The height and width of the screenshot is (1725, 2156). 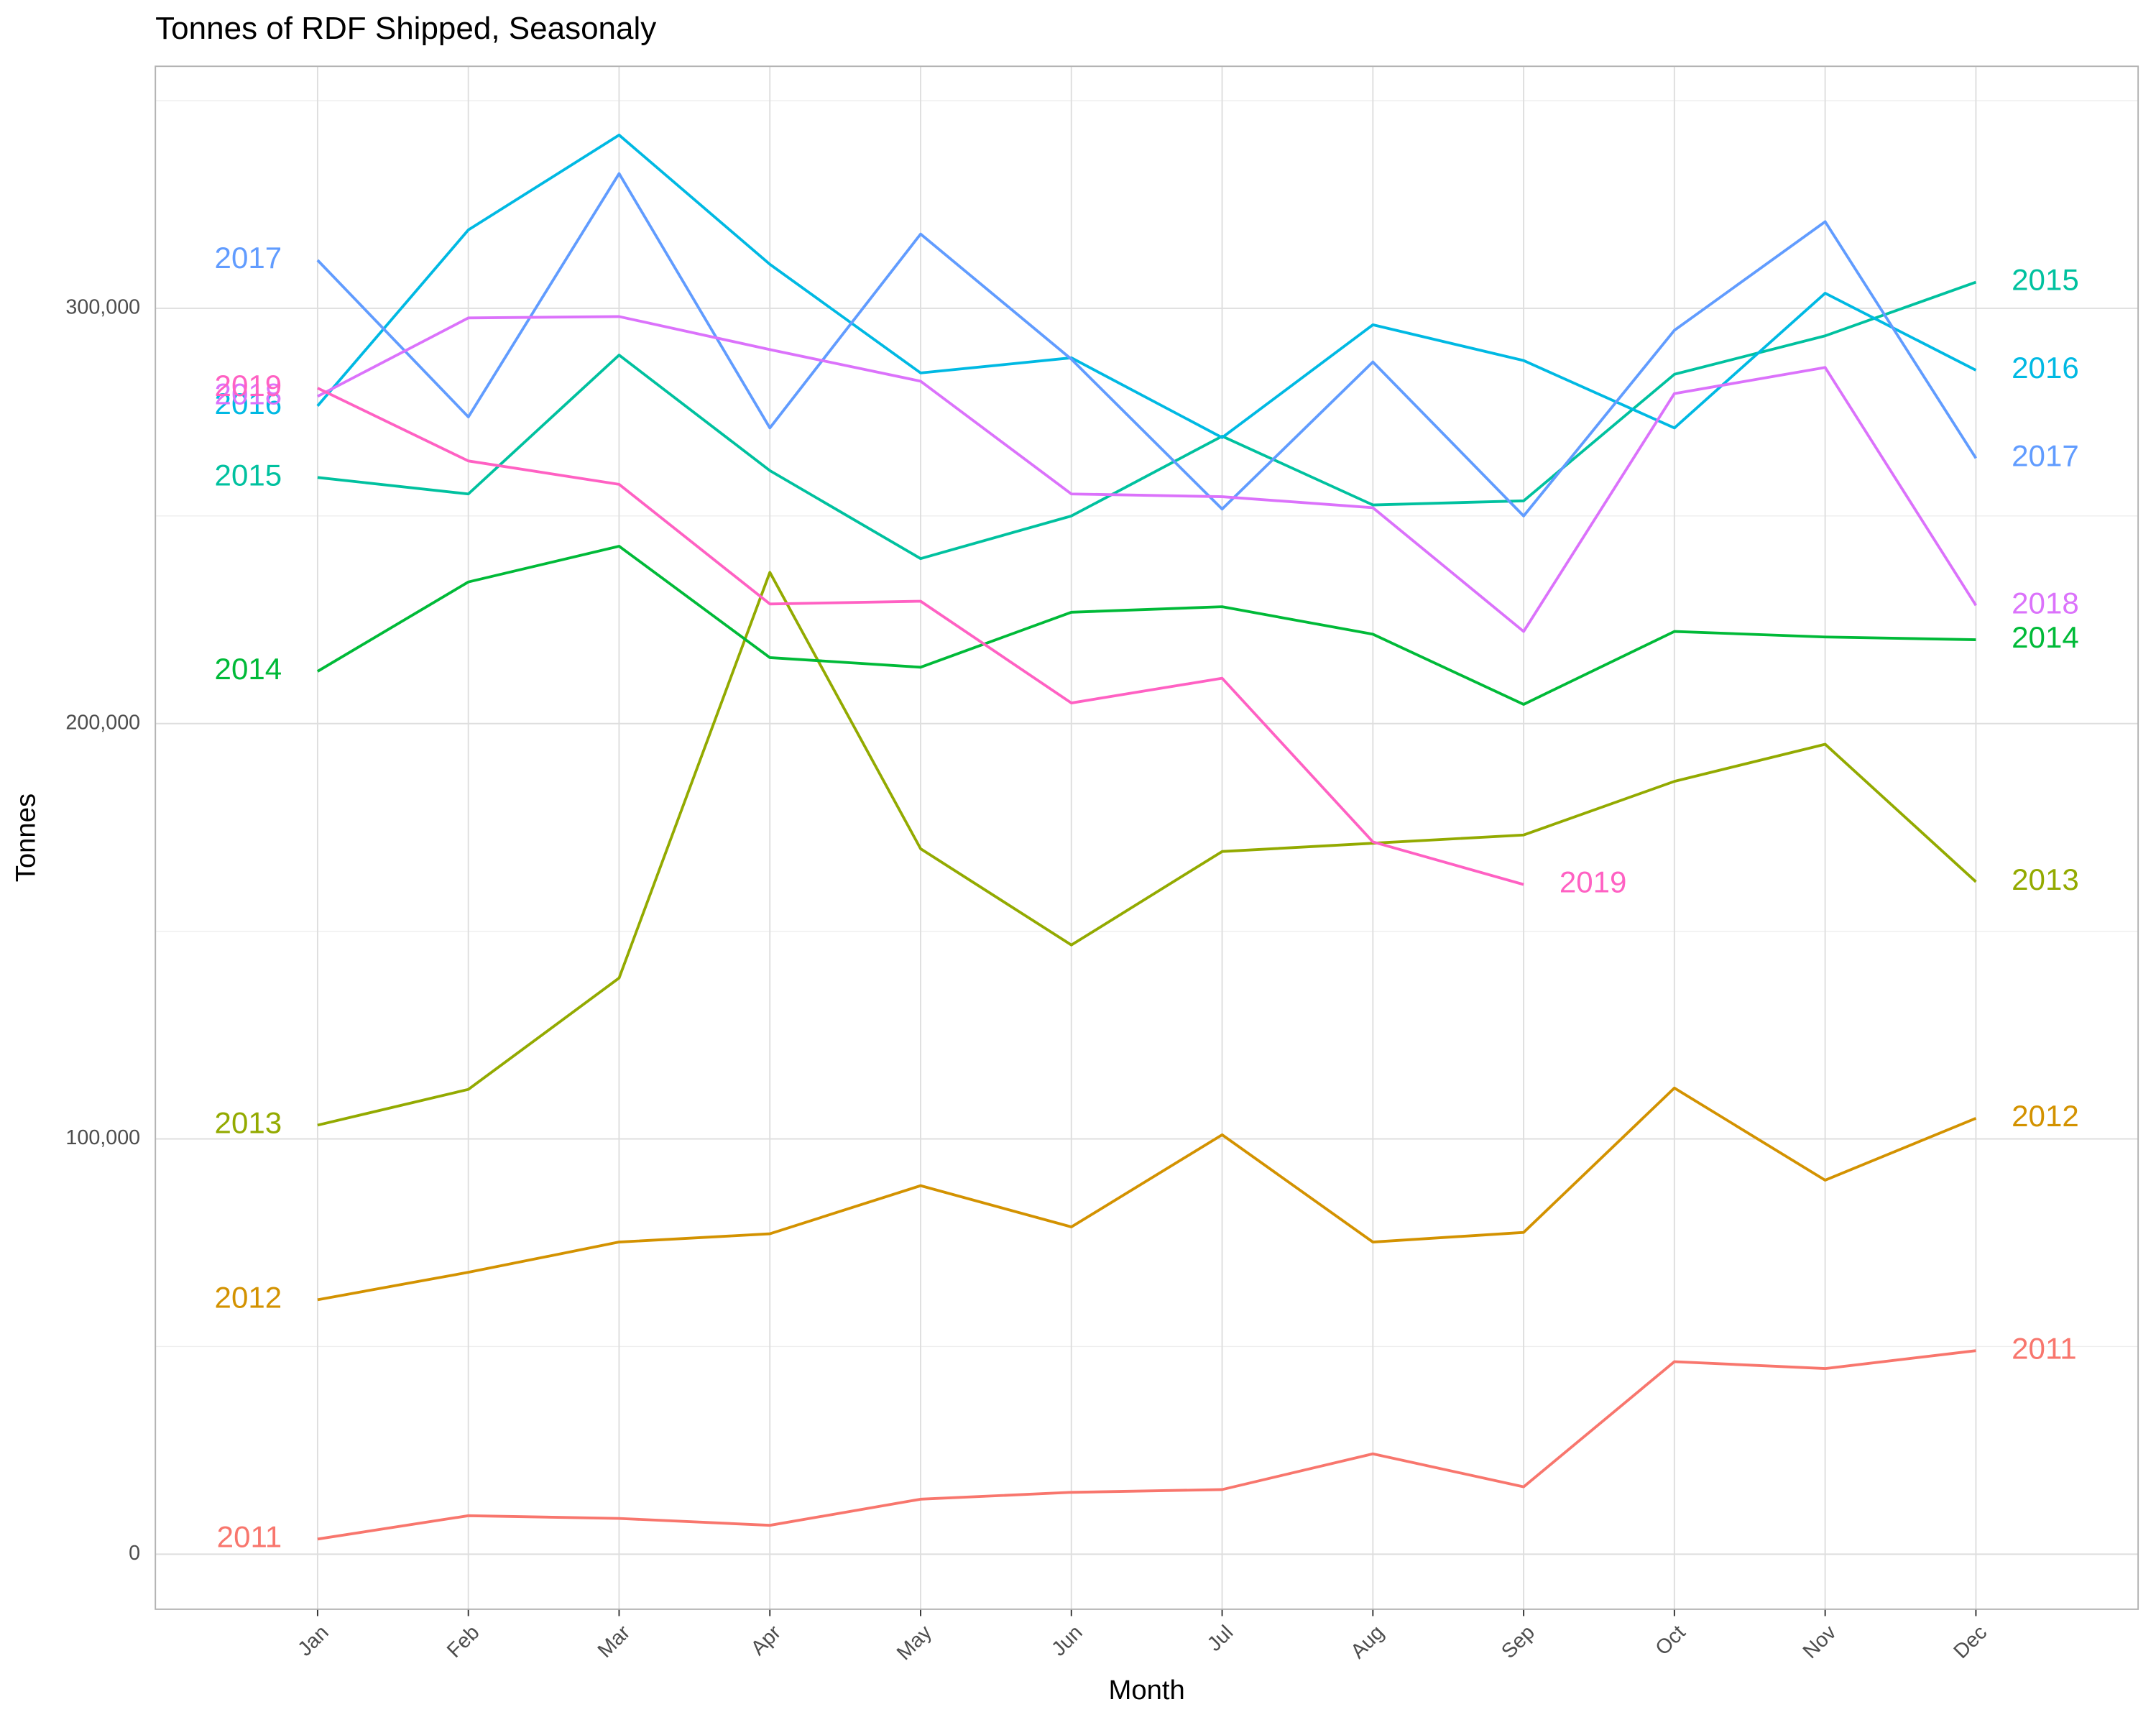 What do you see at coordinates (2045, 368) in the screenshot?
I see `series-label-right: 2016` at bounding box center [2045, 368].